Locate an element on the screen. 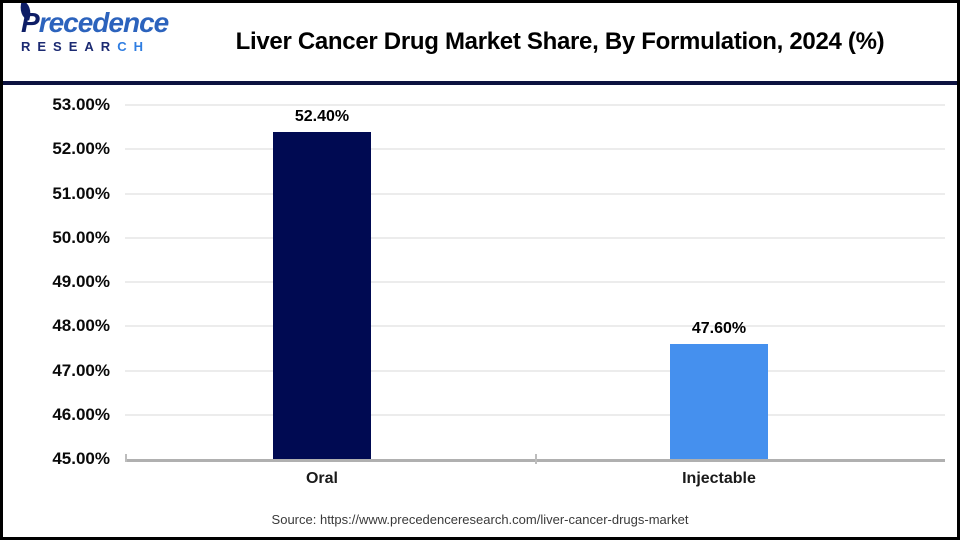 This screenshot has height=540, width=960. y-axis-tick-label: 51.00% is located at coordinates (81, 193).